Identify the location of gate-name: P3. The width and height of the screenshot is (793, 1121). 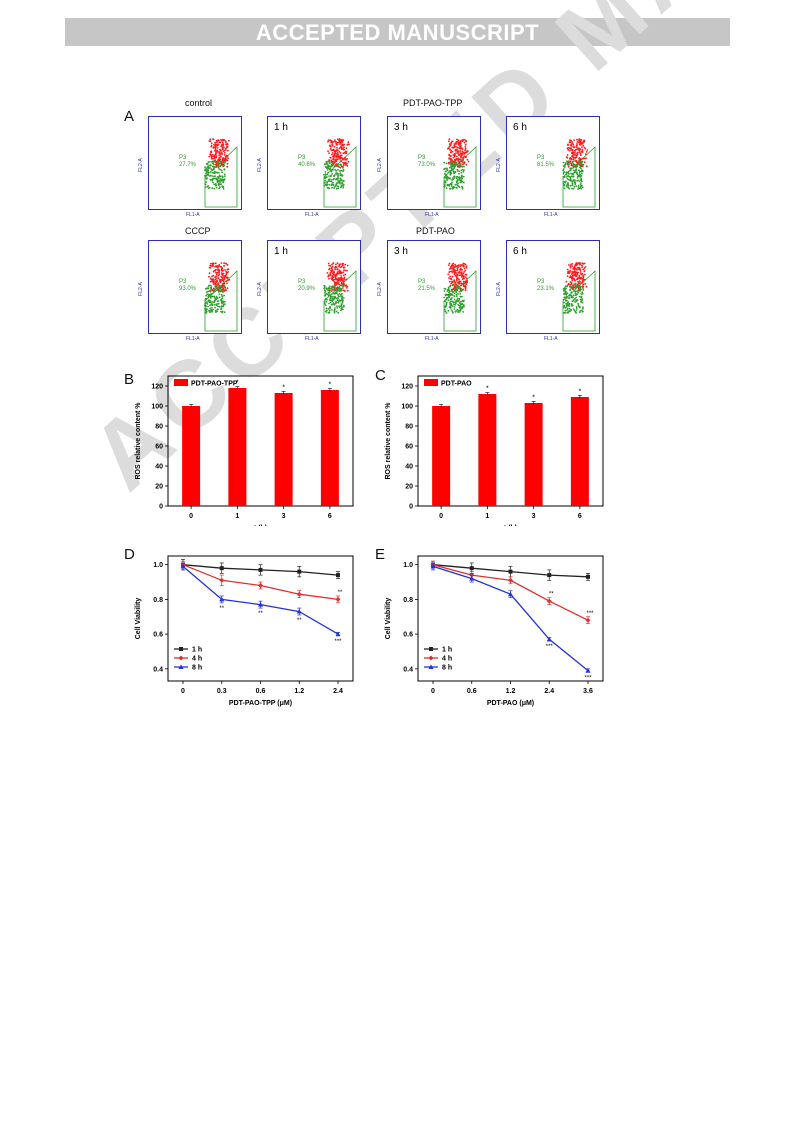
(422, 158).